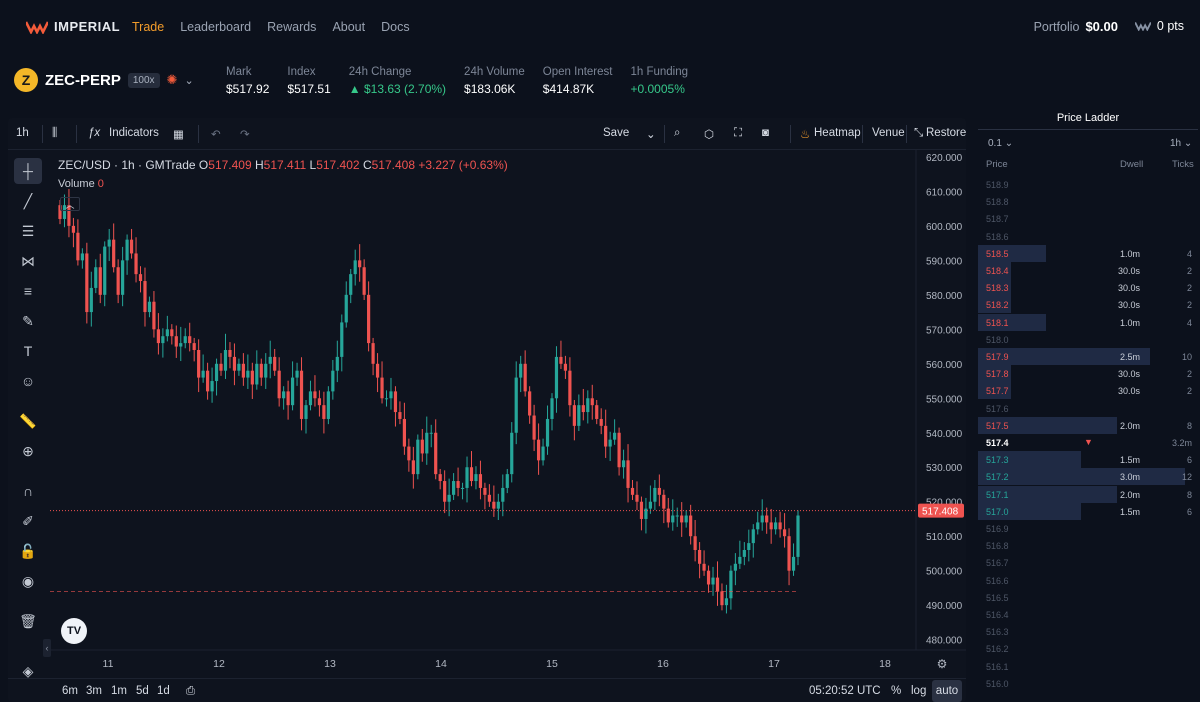 The height and width of the screenshot is (702, 1200). Describe the element at coordinates (1088, 305) in the screenshot. I see `ladder-row: 518.2 30.0s 2` at that location.